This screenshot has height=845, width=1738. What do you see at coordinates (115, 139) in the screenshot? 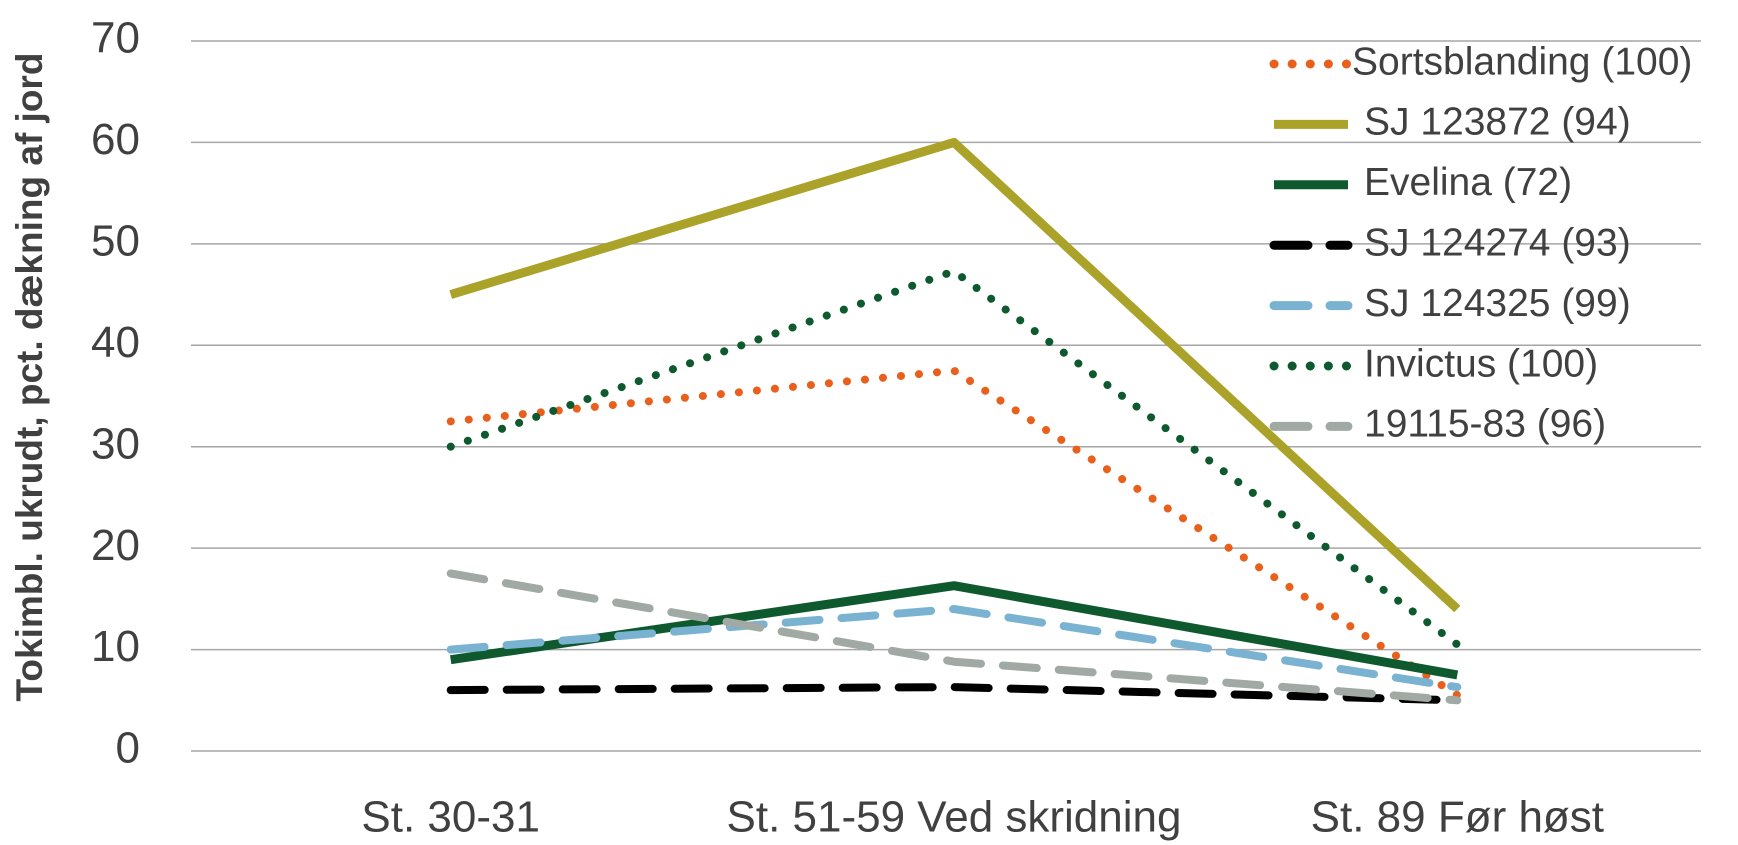
I see `y-tick-label: 60` at bounding box center [115, 139].